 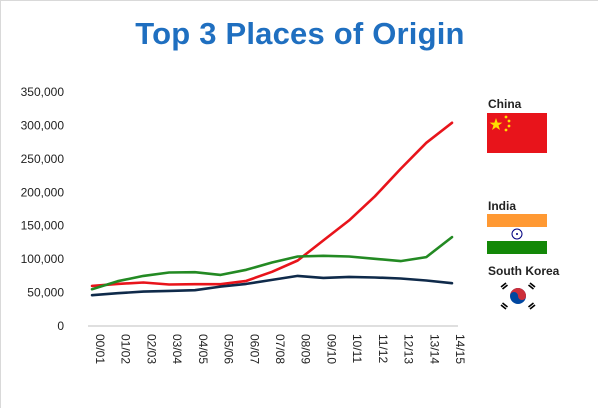 What do you see at coordinates (60, 326) in the screenshot?
I see `y-tick-label: 0` at bounding box center [60, 326].